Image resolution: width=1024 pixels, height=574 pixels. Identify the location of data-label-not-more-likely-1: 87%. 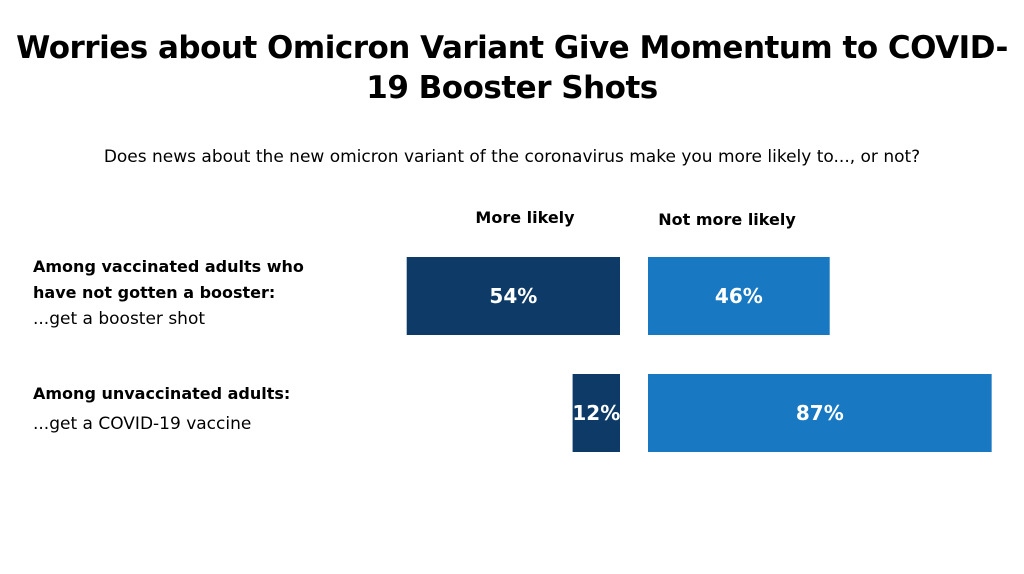
(820, 413).